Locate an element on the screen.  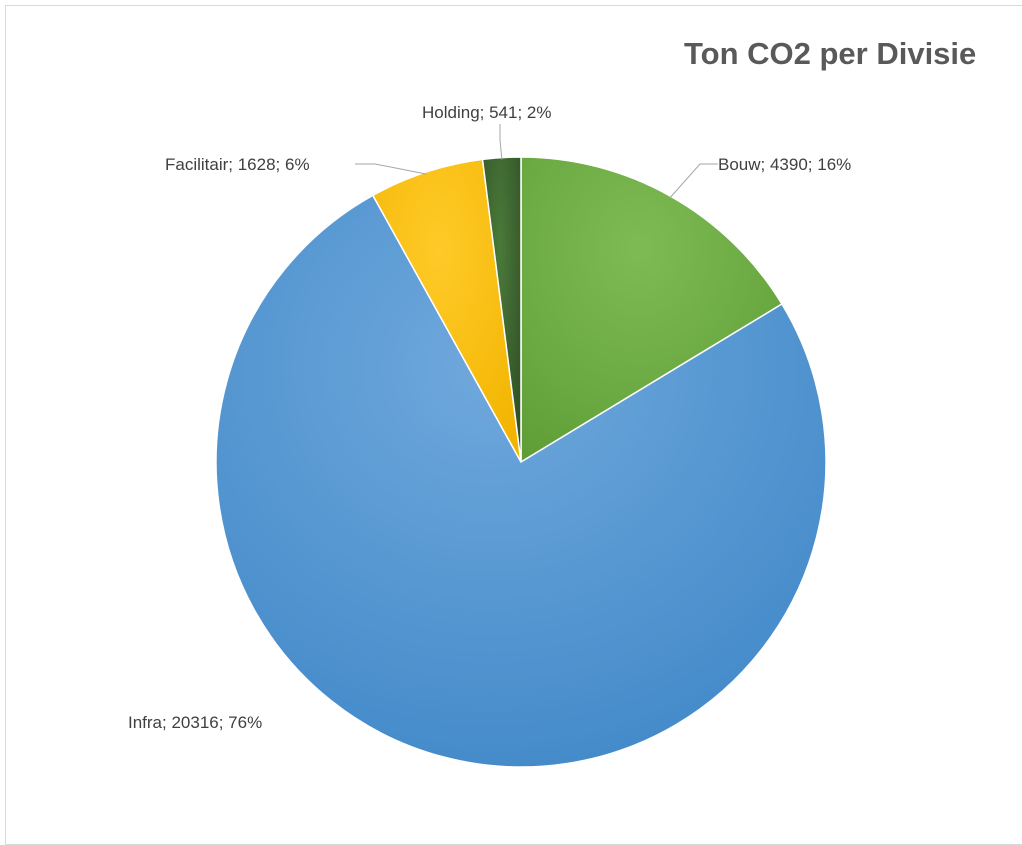
leader-line-bouw is located at coordinates (693, 181).